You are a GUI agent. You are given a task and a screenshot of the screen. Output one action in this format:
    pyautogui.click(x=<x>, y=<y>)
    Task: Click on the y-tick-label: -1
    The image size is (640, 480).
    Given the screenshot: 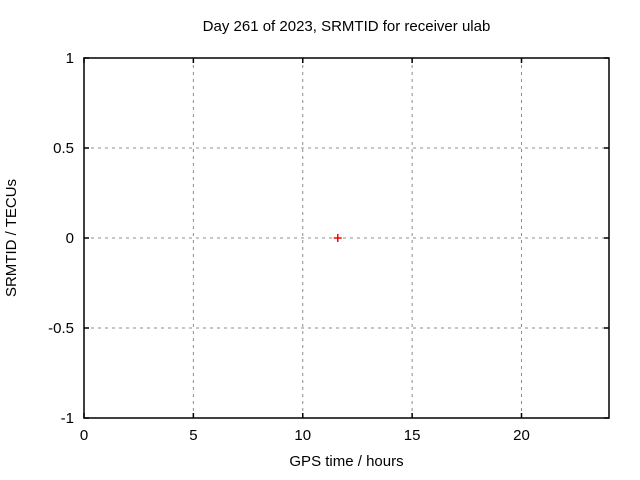 What is the action you would take?
    pyautogui.click(x=67, y=418)
    